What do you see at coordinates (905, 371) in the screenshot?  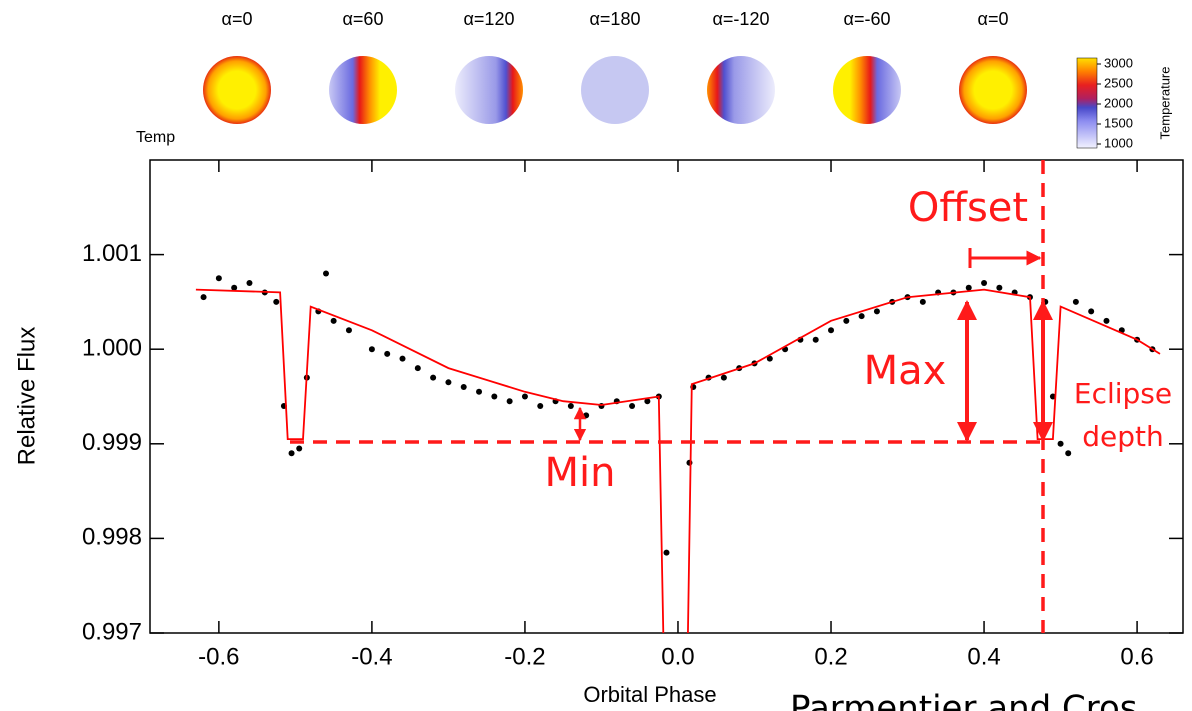 I see `max-label: Max` at bounding box center [905, 371].